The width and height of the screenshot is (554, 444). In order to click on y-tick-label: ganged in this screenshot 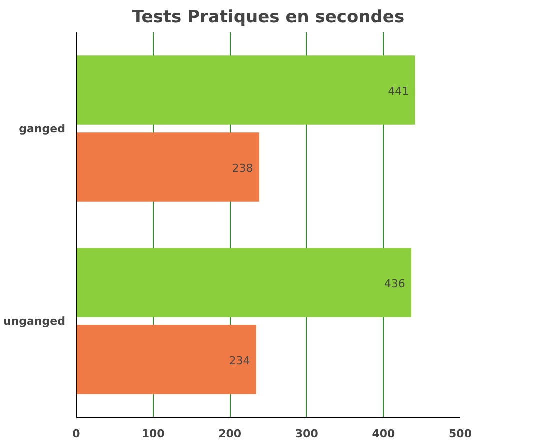, I will do `click(42, 129)`.